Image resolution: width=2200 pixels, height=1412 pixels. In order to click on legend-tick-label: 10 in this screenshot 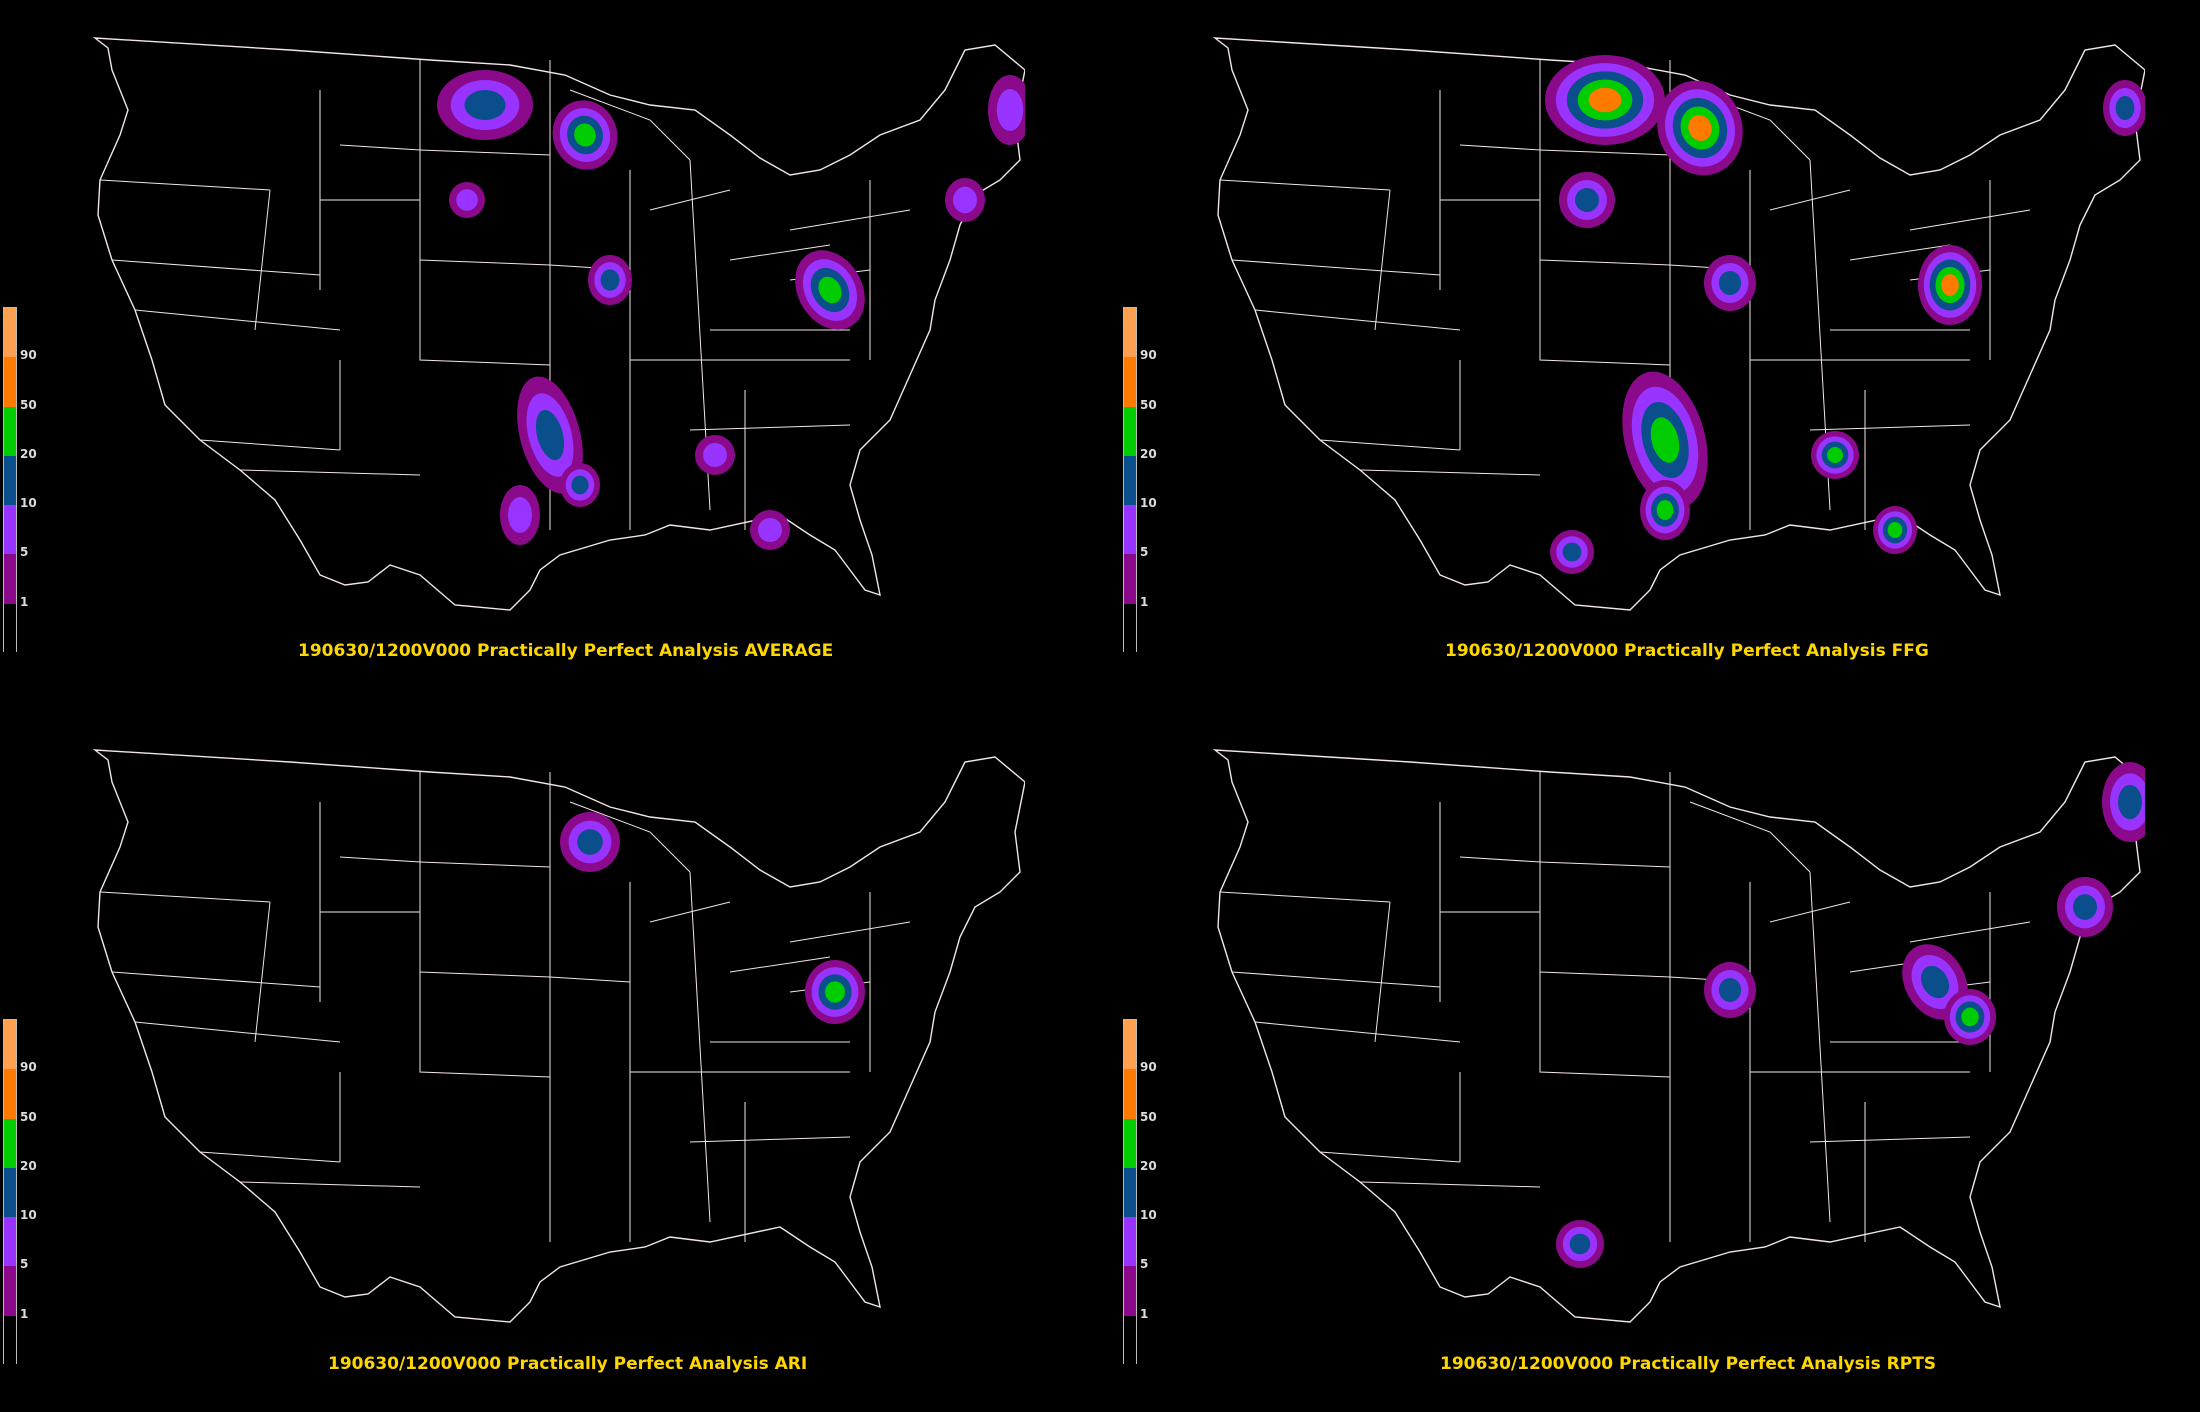, I will do `click(28, 503)`.